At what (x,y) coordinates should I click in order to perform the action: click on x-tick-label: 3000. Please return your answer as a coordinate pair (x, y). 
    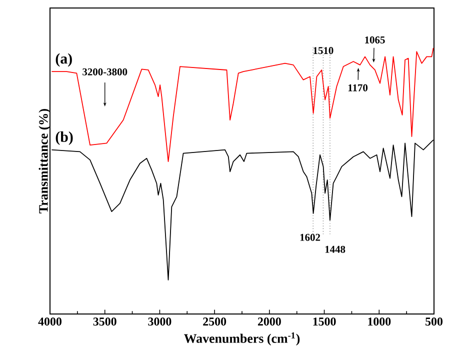
    Looking at the image, I should click on (160, 322).